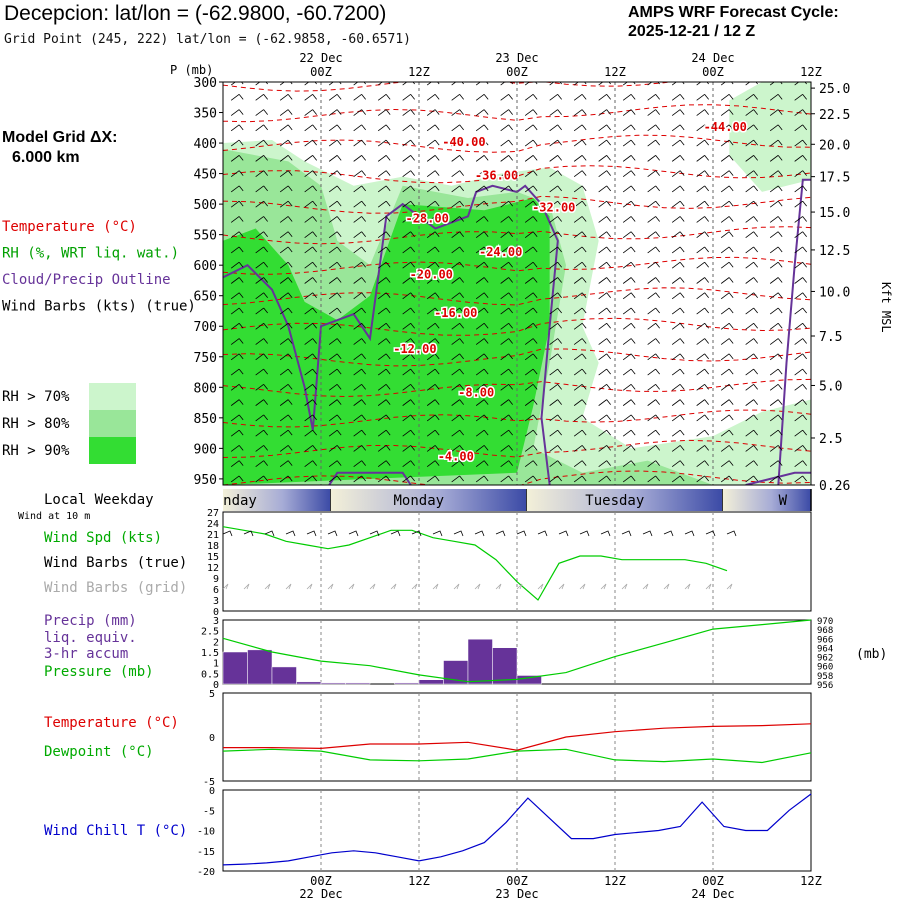 The image size is (900, 900). Describe the element at coordinates (825, 659) in the screenshot. I see `pressure-tick-label-right: 962` at that location.